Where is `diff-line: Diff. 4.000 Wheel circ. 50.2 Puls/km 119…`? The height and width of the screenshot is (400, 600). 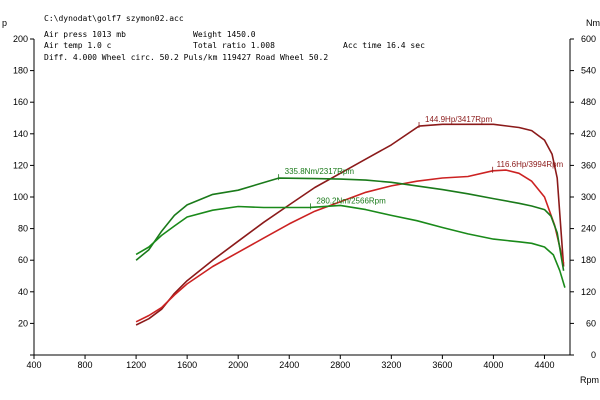 diff-line: Diff. 4.000 Wheel circ. 50.2 Puls/km 119… is located at coordinates (186, 57).